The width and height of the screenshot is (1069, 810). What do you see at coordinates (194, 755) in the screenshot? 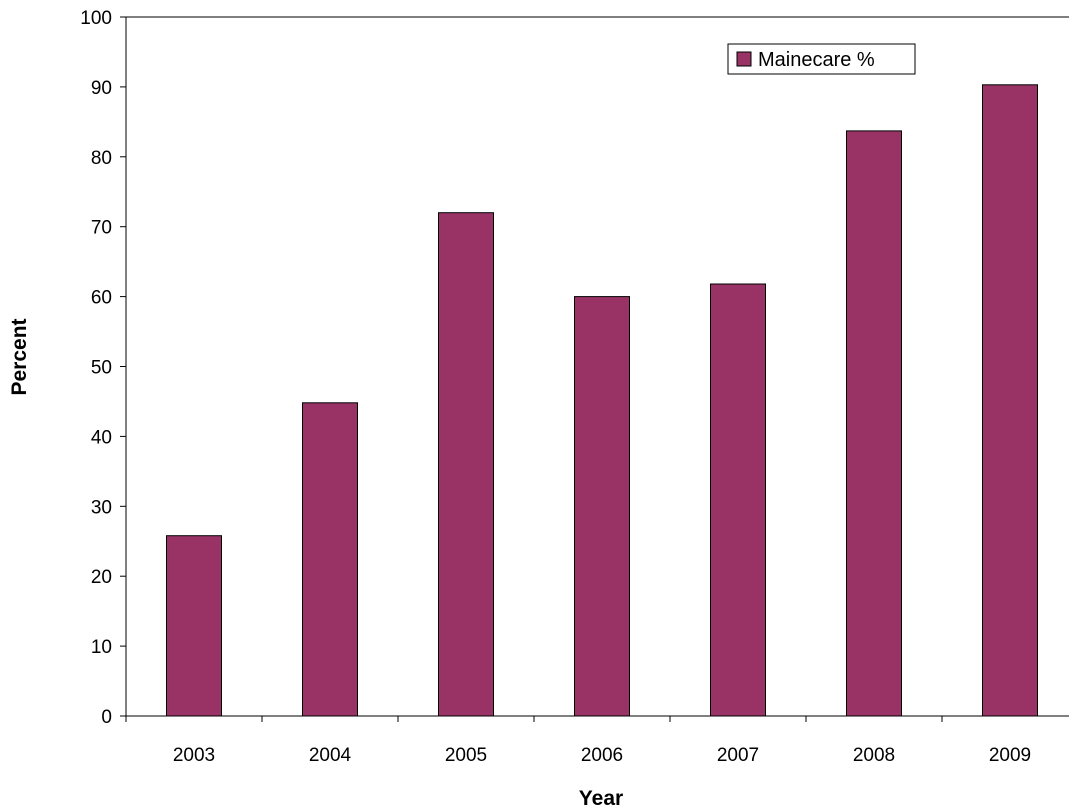
I see `x-tick-label: 2003` at bounding box center [194, 755].